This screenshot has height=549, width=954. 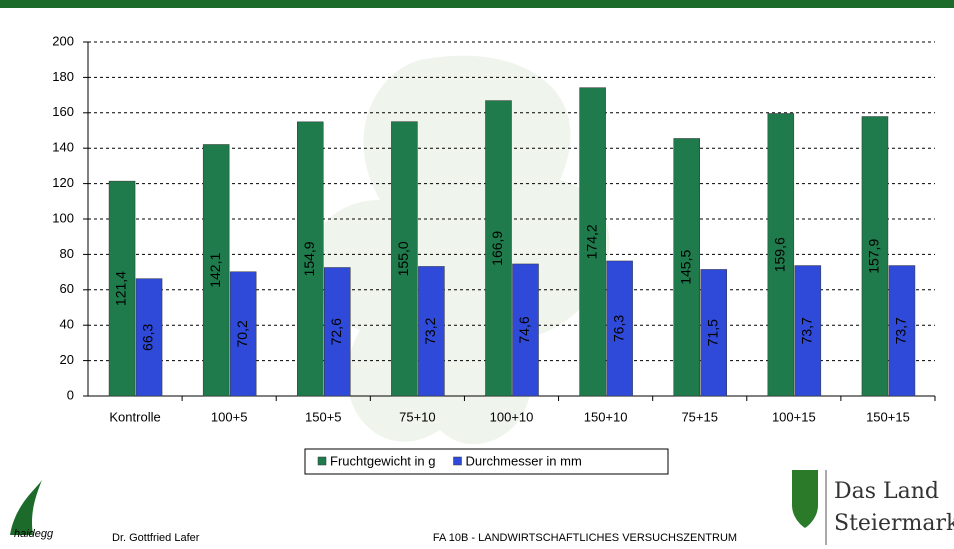 What do you see at coordinates (894, 523) in the screenshot?
I see `logo-line2: Steiermark` at bounding box center [894, 523].